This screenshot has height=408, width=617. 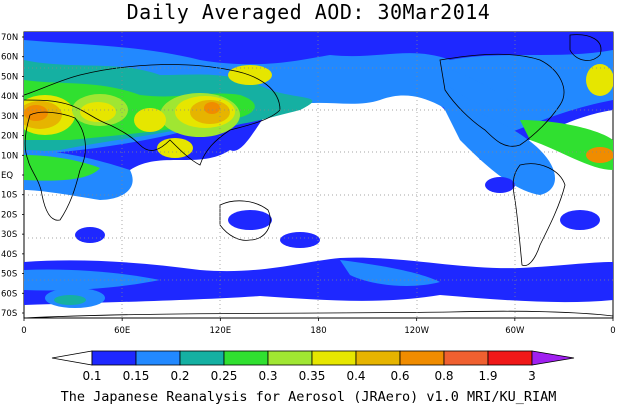 What do you see at coordinates (355, 376) in the screenshot?
I see `colorbar-label: 0.4` at bounding box center [355, 376].